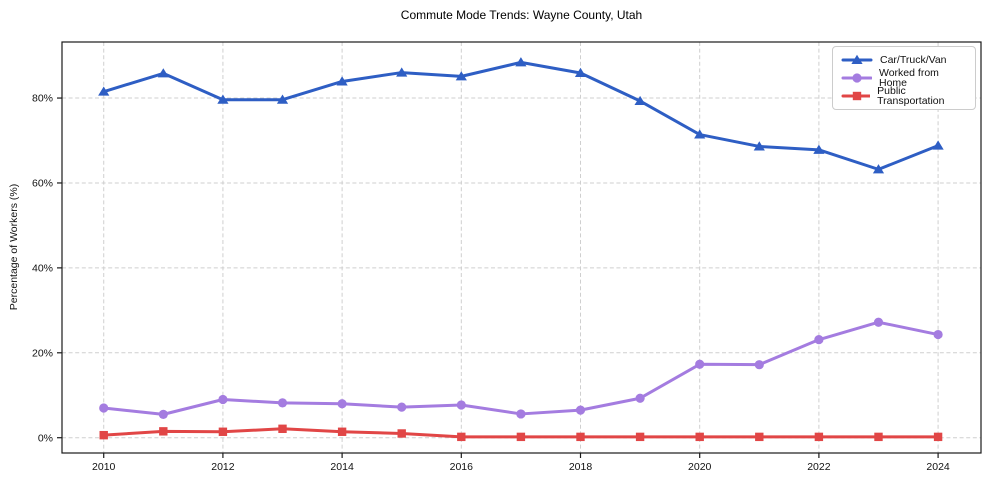  I want to click on x-tick-label: 2012, so click(223, 467).